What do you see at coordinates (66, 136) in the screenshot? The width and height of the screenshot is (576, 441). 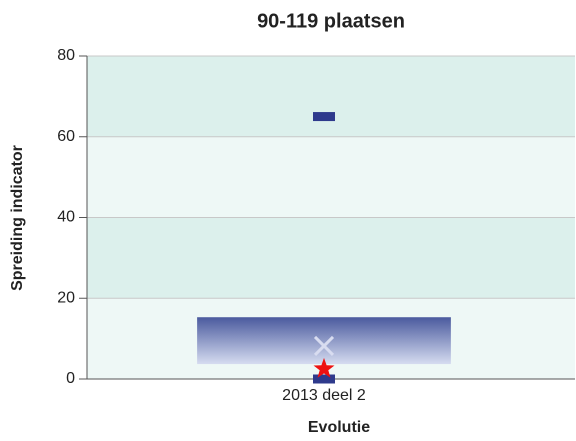 I see `y-tick-label: 60` at bounding box center [66, 136].